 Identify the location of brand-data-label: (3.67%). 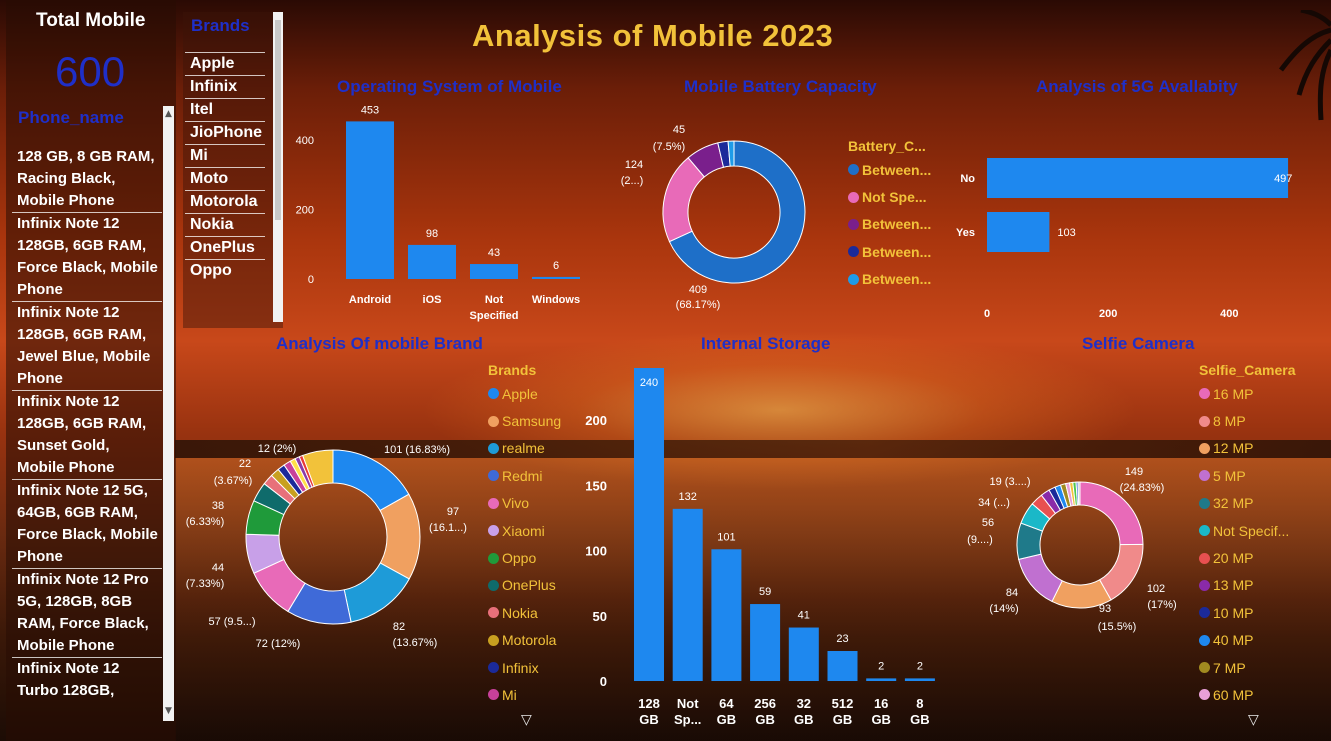
(233, 481).